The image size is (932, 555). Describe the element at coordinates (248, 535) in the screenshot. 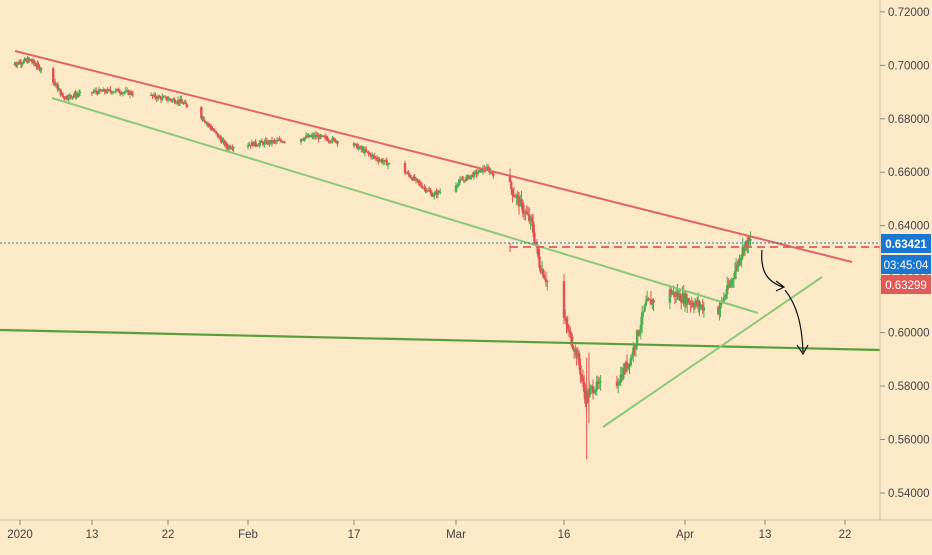

I see `time-tick-label: Feb` at that location.